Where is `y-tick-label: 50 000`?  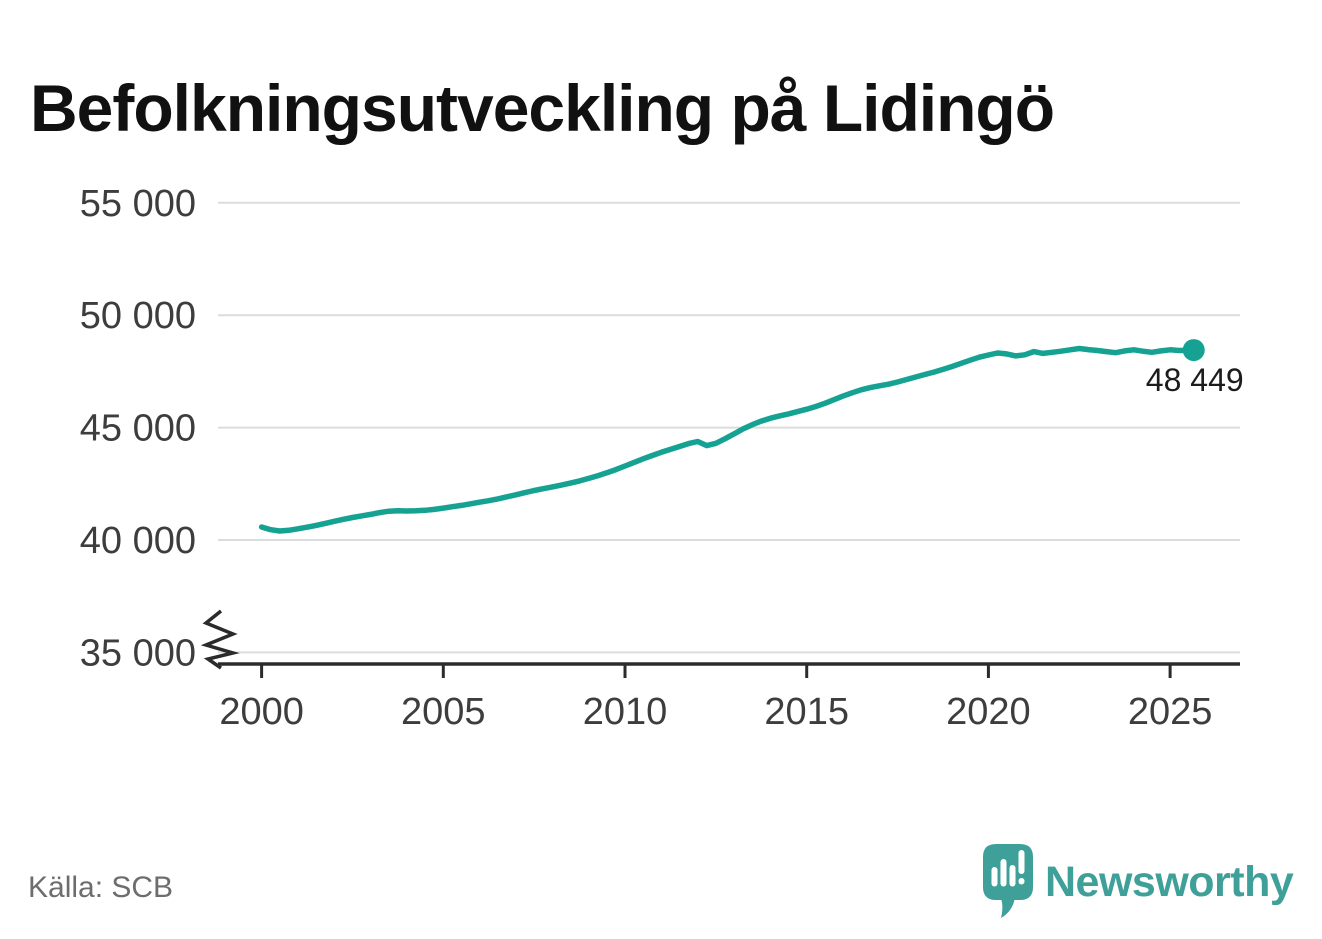 y-tick-label: 50 000 is located at coordinates (138, 316).